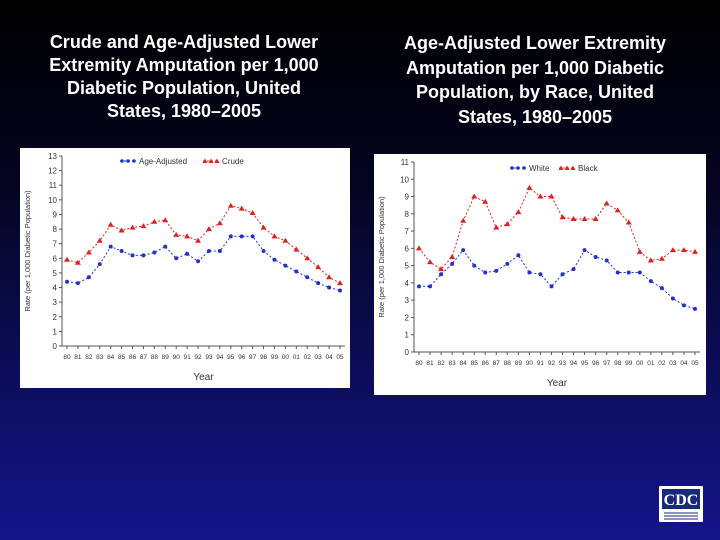 Image resolution: width=720 pixels, height=540 pixels. What do you see at coordinates (557, 279) in the screenshot?
I see `series-line-white` at bounding box center [557, 279].